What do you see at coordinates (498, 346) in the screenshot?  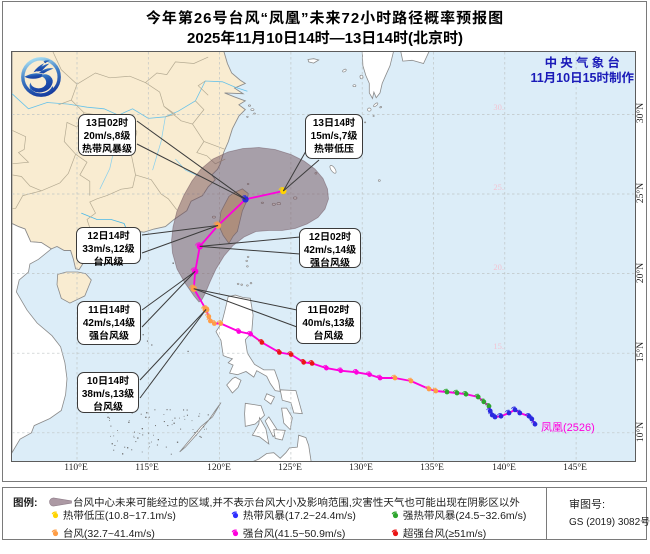 I see `svg-text: 15.` at bounding box center [498, 346].